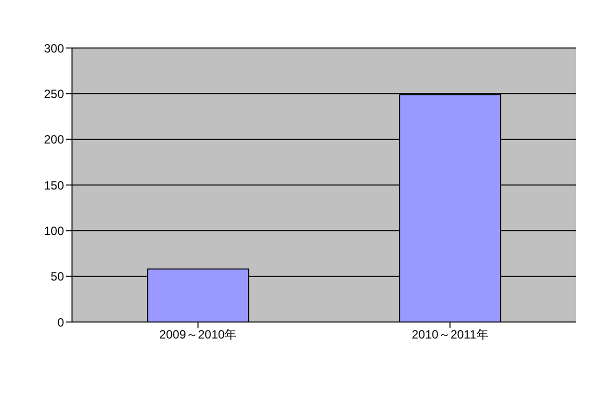 The image size is (610, 400). Describe the element at coordinates (450, 335) in the screenshot. I see `x-tick-label: 2010～2011年` at that location.